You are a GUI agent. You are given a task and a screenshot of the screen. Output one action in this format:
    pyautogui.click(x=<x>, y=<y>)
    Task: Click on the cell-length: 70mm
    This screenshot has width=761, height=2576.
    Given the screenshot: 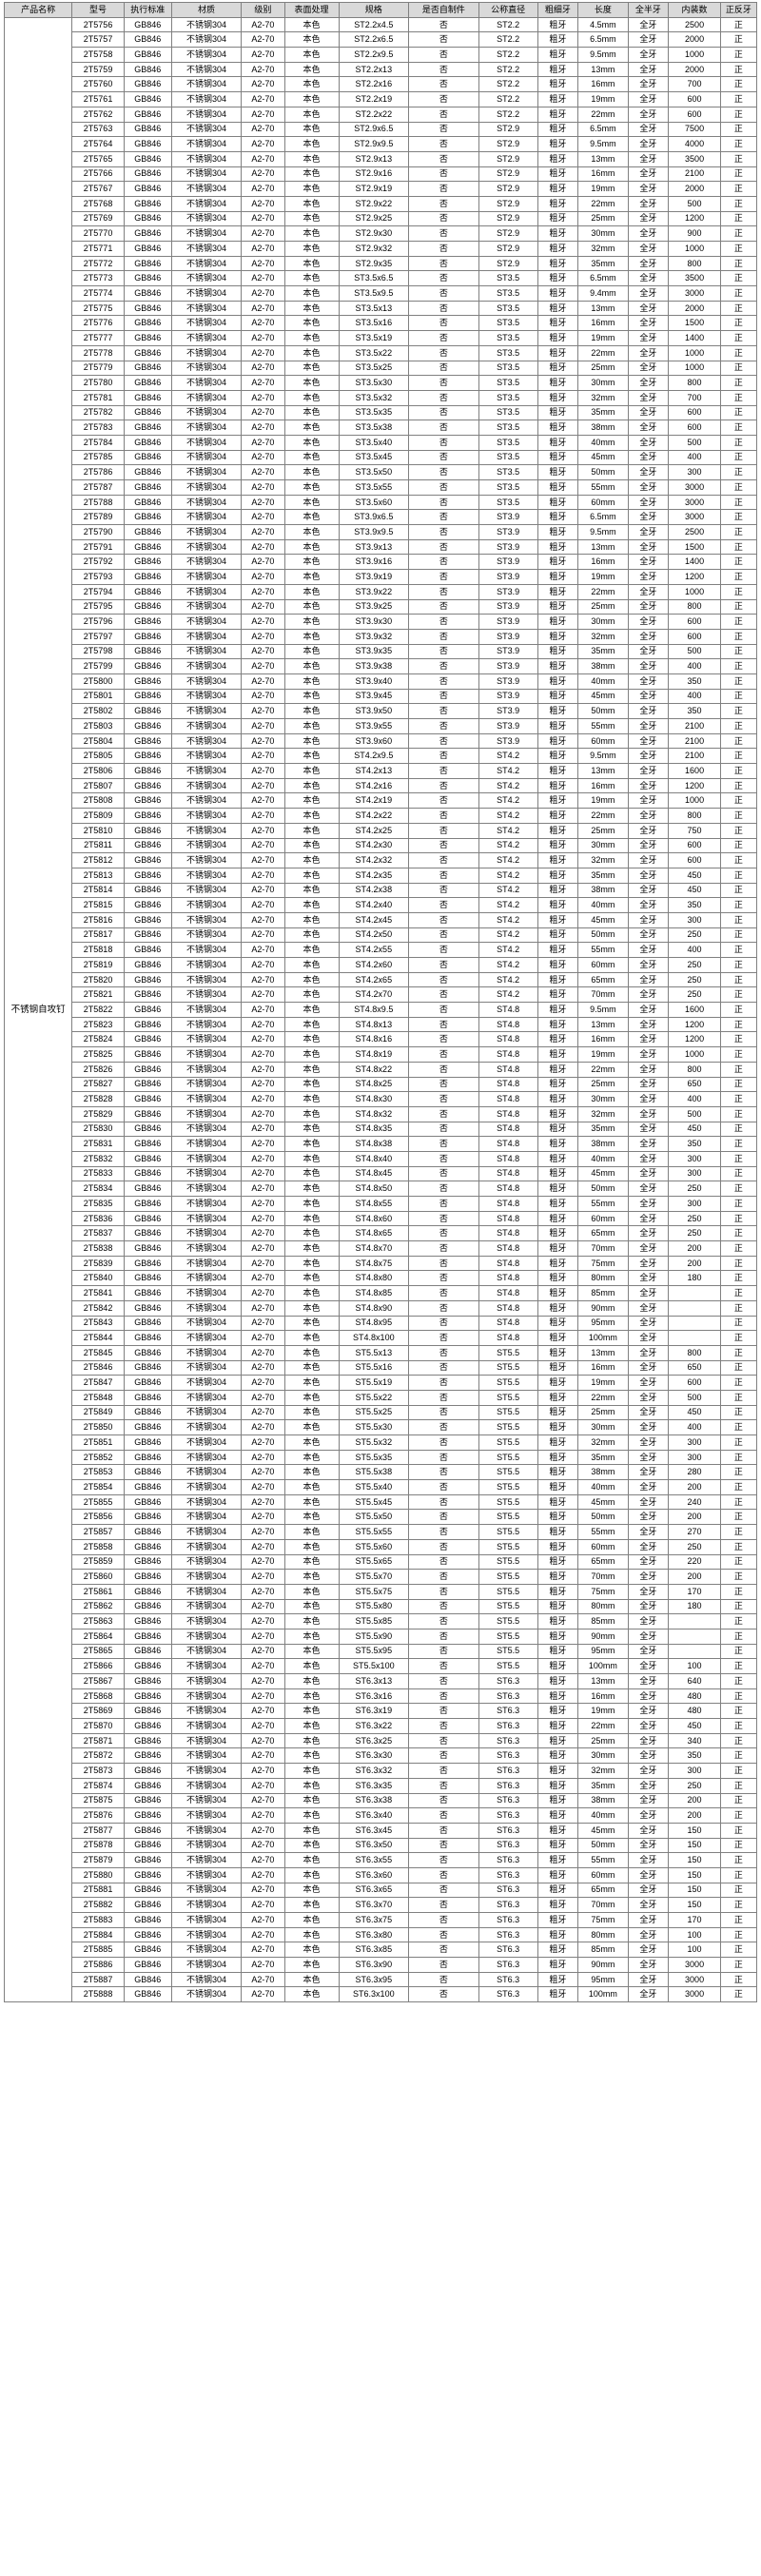 What is the action you would take?
    pyautogui.click(x=603, y=1577)
    